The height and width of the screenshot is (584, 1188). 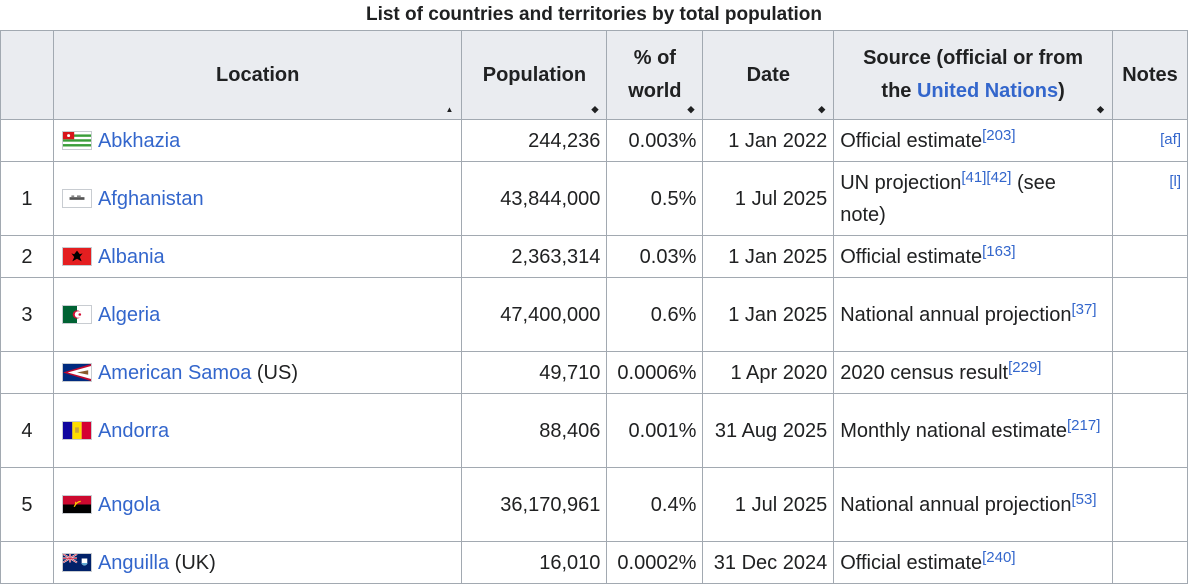 What do you see at coordinates (76, 430) in the screenshot?
I see `andorra-flag-icon` at bounding box center [76, 430].